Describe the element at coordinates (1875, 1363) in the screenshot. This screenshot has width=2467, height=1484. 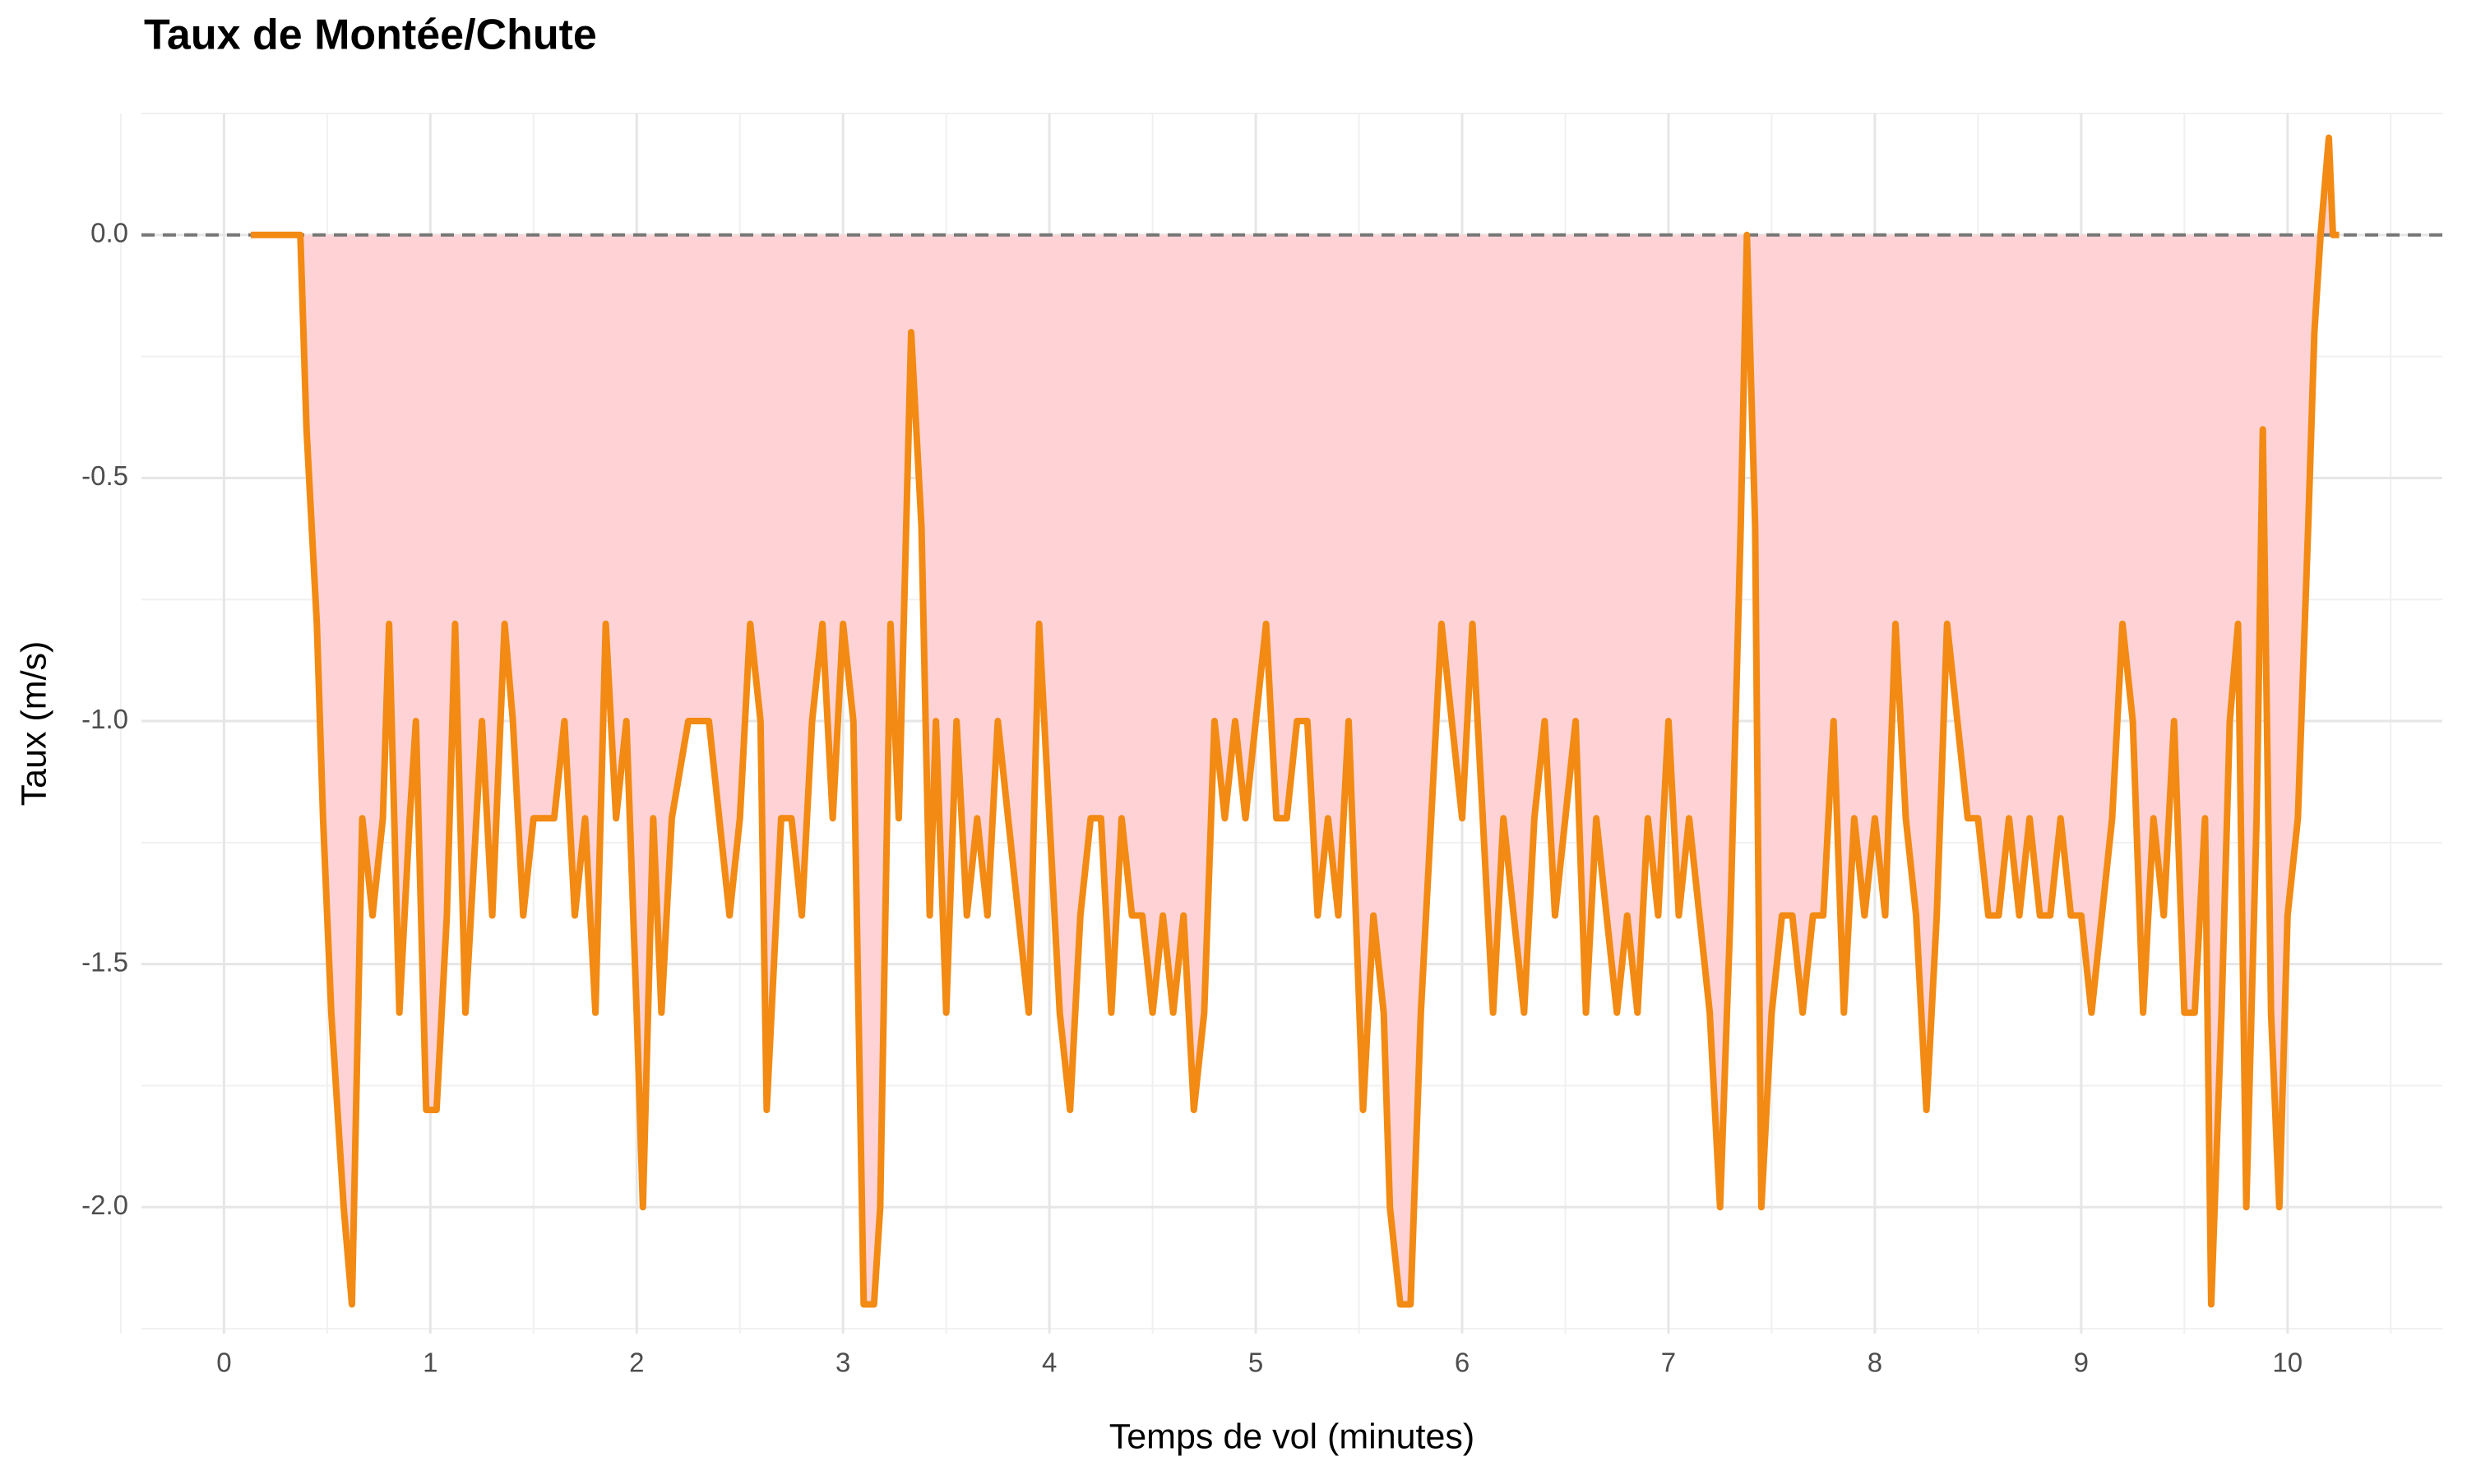
I see `x-tick-label: 8` at that location.